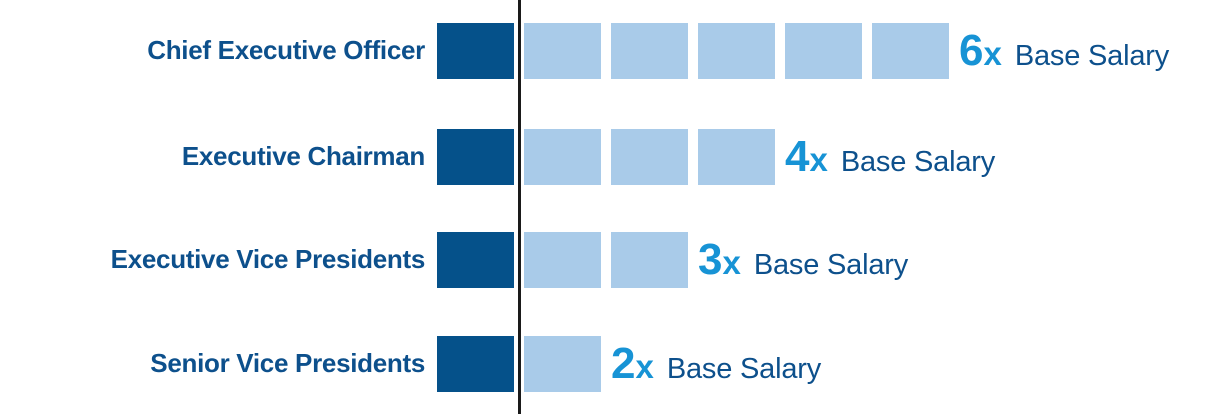 This screenshot has height=414, width=1207. I want to click on chart-row: Senior Vice Presidents 2 x Base Salary, so click(603, 364).